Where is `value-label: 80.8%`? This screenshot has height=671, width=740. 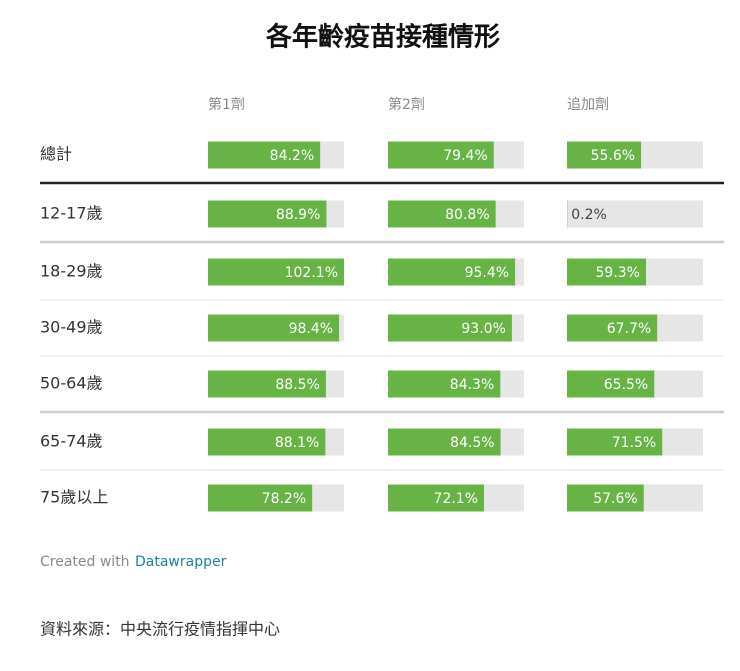 value-label: 80.8% is located at coordinates (467, 215).